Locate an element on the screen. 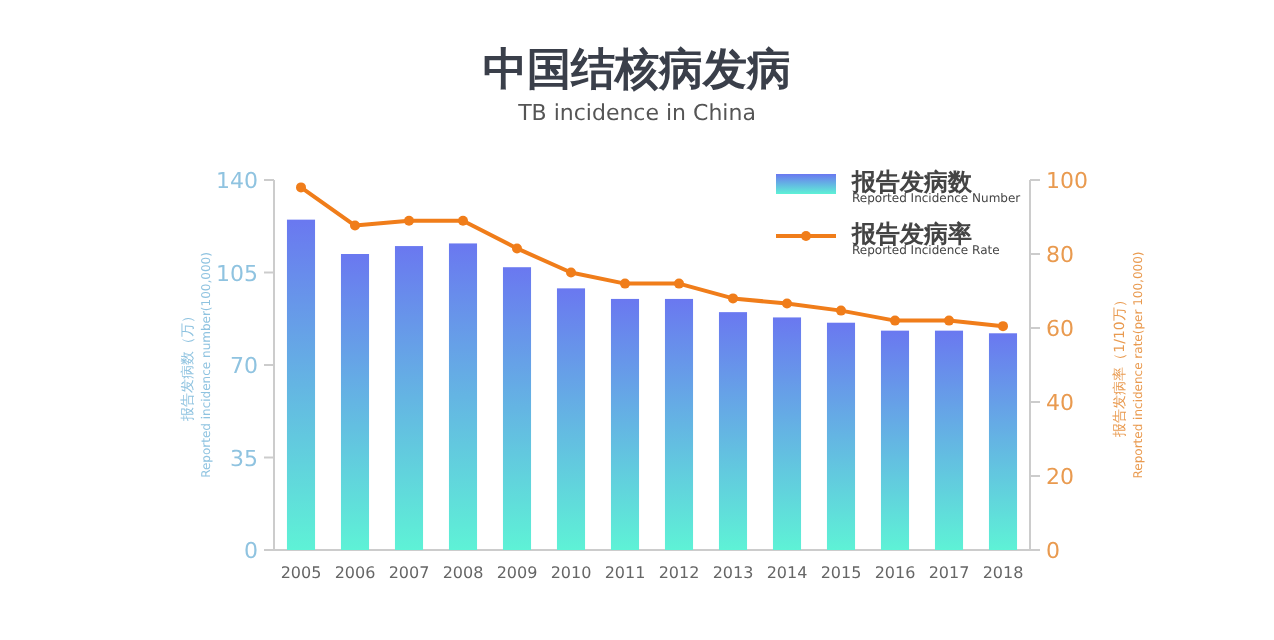  x-tick-label: 2009 is located at coordinates (517, 573).